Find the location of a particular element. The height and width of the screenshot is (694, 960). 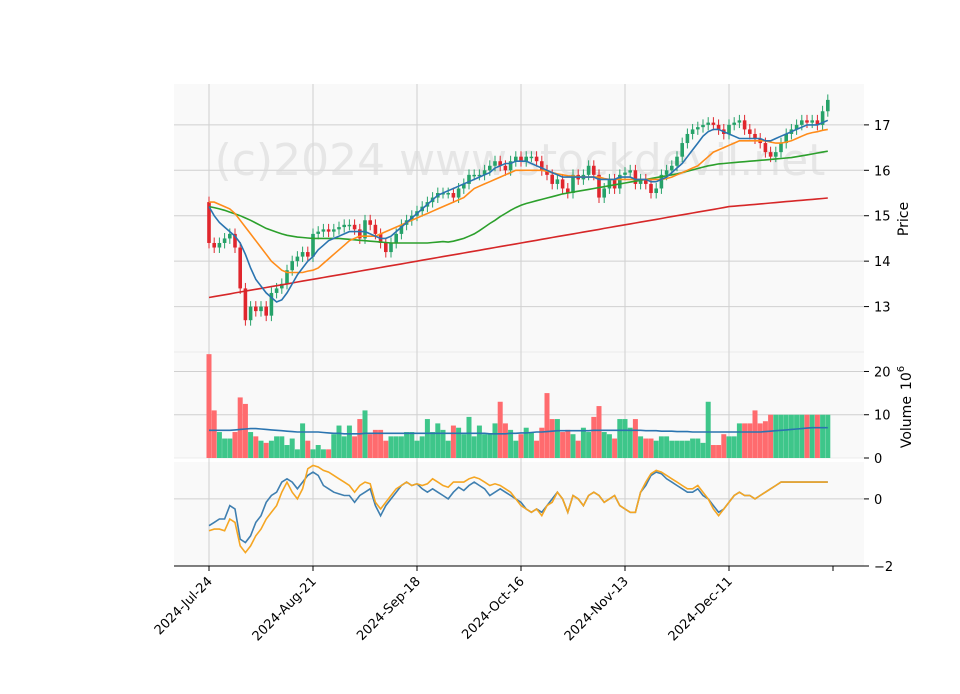

volume-tick-label: 20 is located at coordinates (882, 372).